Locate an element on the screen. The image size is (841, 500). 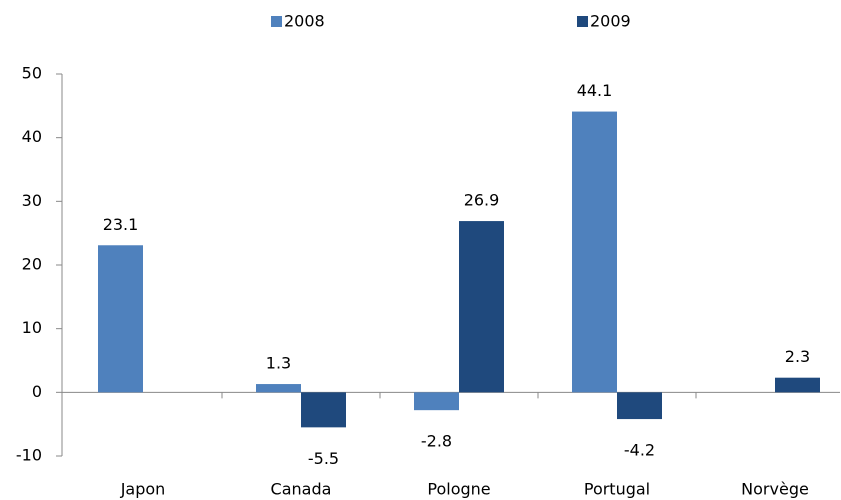
y-tick-label: 0 is located at coordinates (37, 391).